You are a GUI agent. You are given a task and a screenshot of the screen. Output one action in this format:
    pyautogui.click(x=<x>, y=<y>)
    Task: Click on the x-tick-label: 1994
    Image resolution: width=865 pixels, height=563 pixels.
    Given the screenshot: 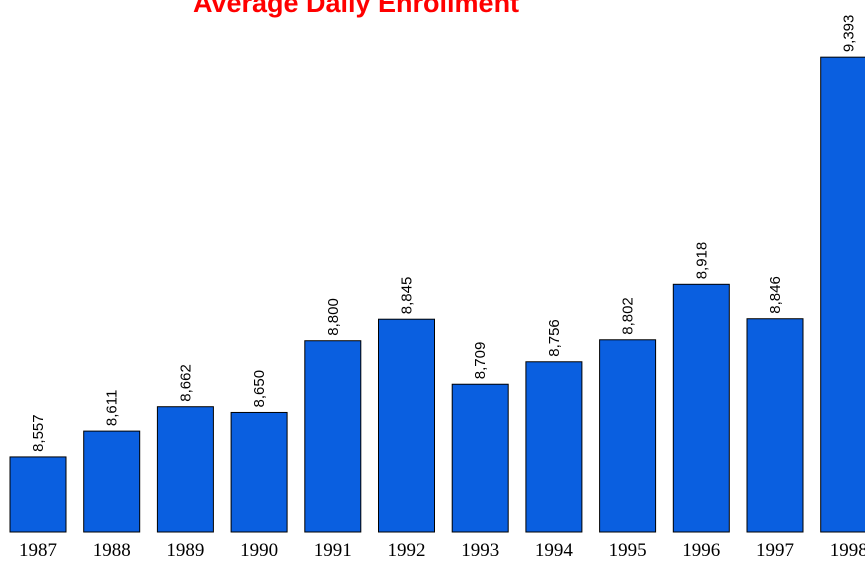 What is the action you would take?
    pyautogui.click(x=554, y=550)
    